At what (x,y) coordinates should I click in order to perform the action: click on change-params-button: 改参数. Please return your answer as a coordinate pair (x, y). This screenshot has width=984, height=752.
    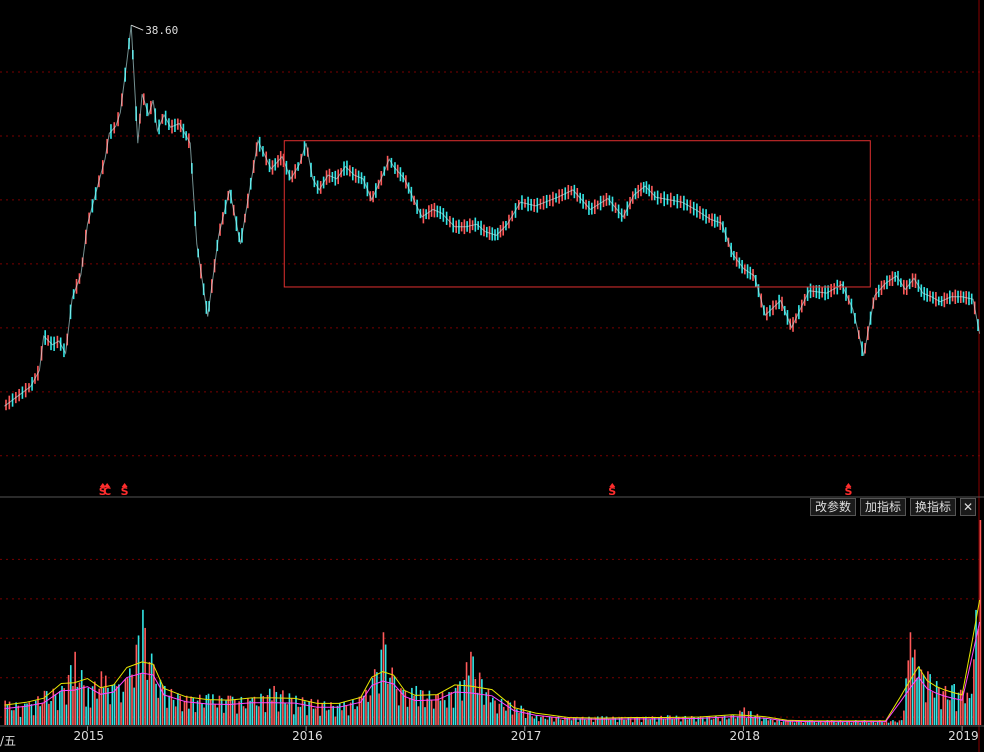
    Looking at the image, I should click on (832, 507).